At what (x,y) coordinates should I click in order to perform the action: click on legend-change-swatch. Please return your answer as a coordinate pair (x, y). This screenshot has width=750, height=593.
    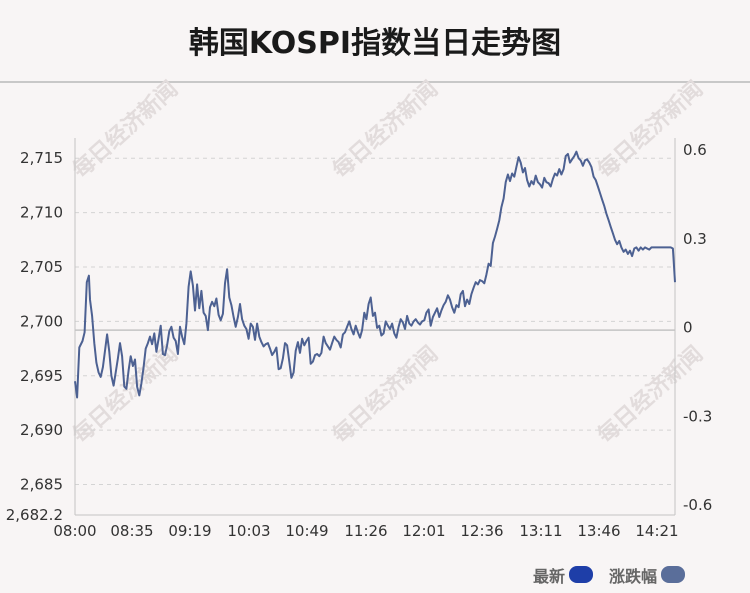
    Looking at the image, I should click on (673, 574).